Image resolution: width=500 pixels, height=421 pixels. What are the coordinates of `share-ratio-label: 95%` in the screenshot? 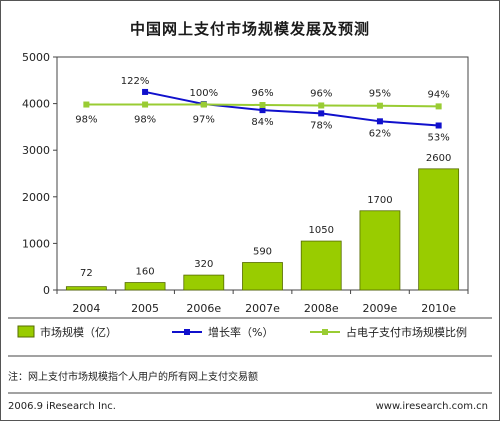 It's located at (380, 94).